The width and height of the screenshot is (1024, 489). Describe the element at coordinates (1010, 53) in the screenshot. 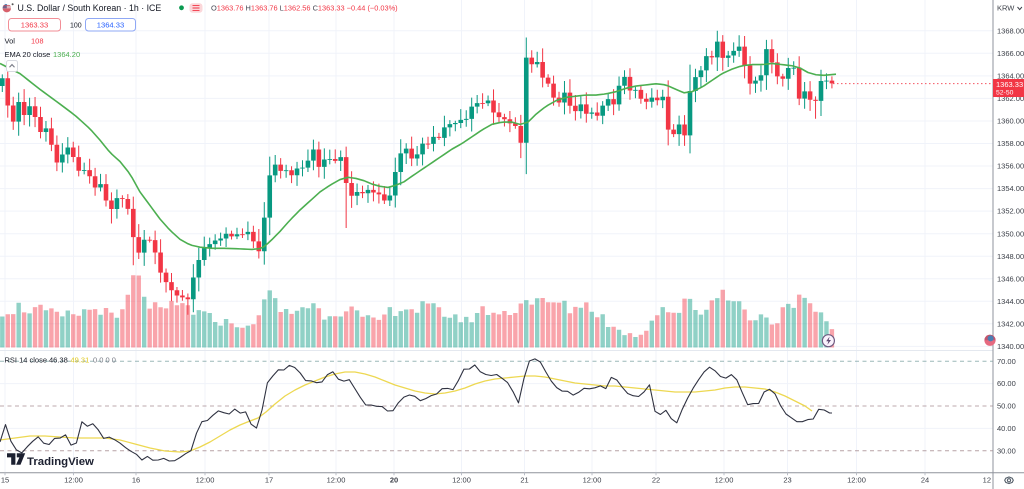

I see `svg-text: 1366.00` at that location.